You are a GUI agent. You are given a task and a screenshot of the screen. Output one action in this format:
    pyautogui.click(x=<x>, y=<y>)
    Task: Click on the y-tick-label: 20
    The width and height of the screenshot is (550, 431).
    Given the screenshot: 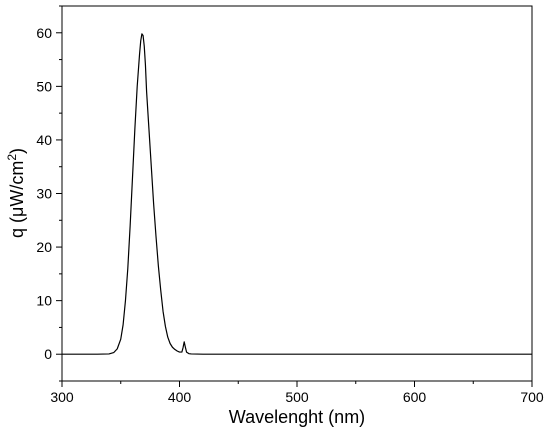 What is the action you would take?
    pyautogui.click(x=44, y=247)
    